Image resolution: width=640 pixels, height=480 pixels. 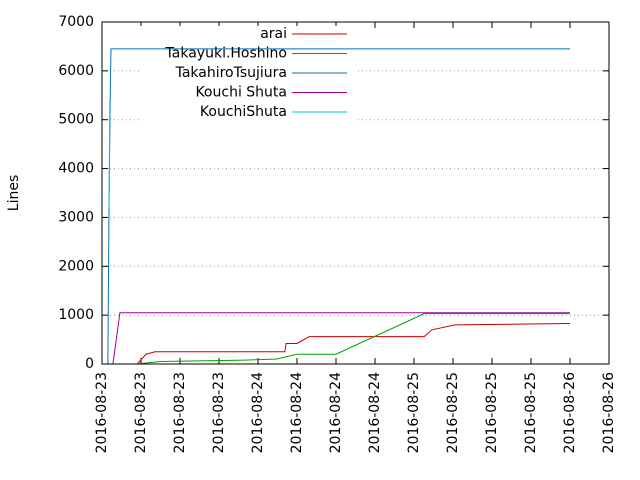 I want to click on legend-label: Kouchi Shuta, so click(x=241, y=93).